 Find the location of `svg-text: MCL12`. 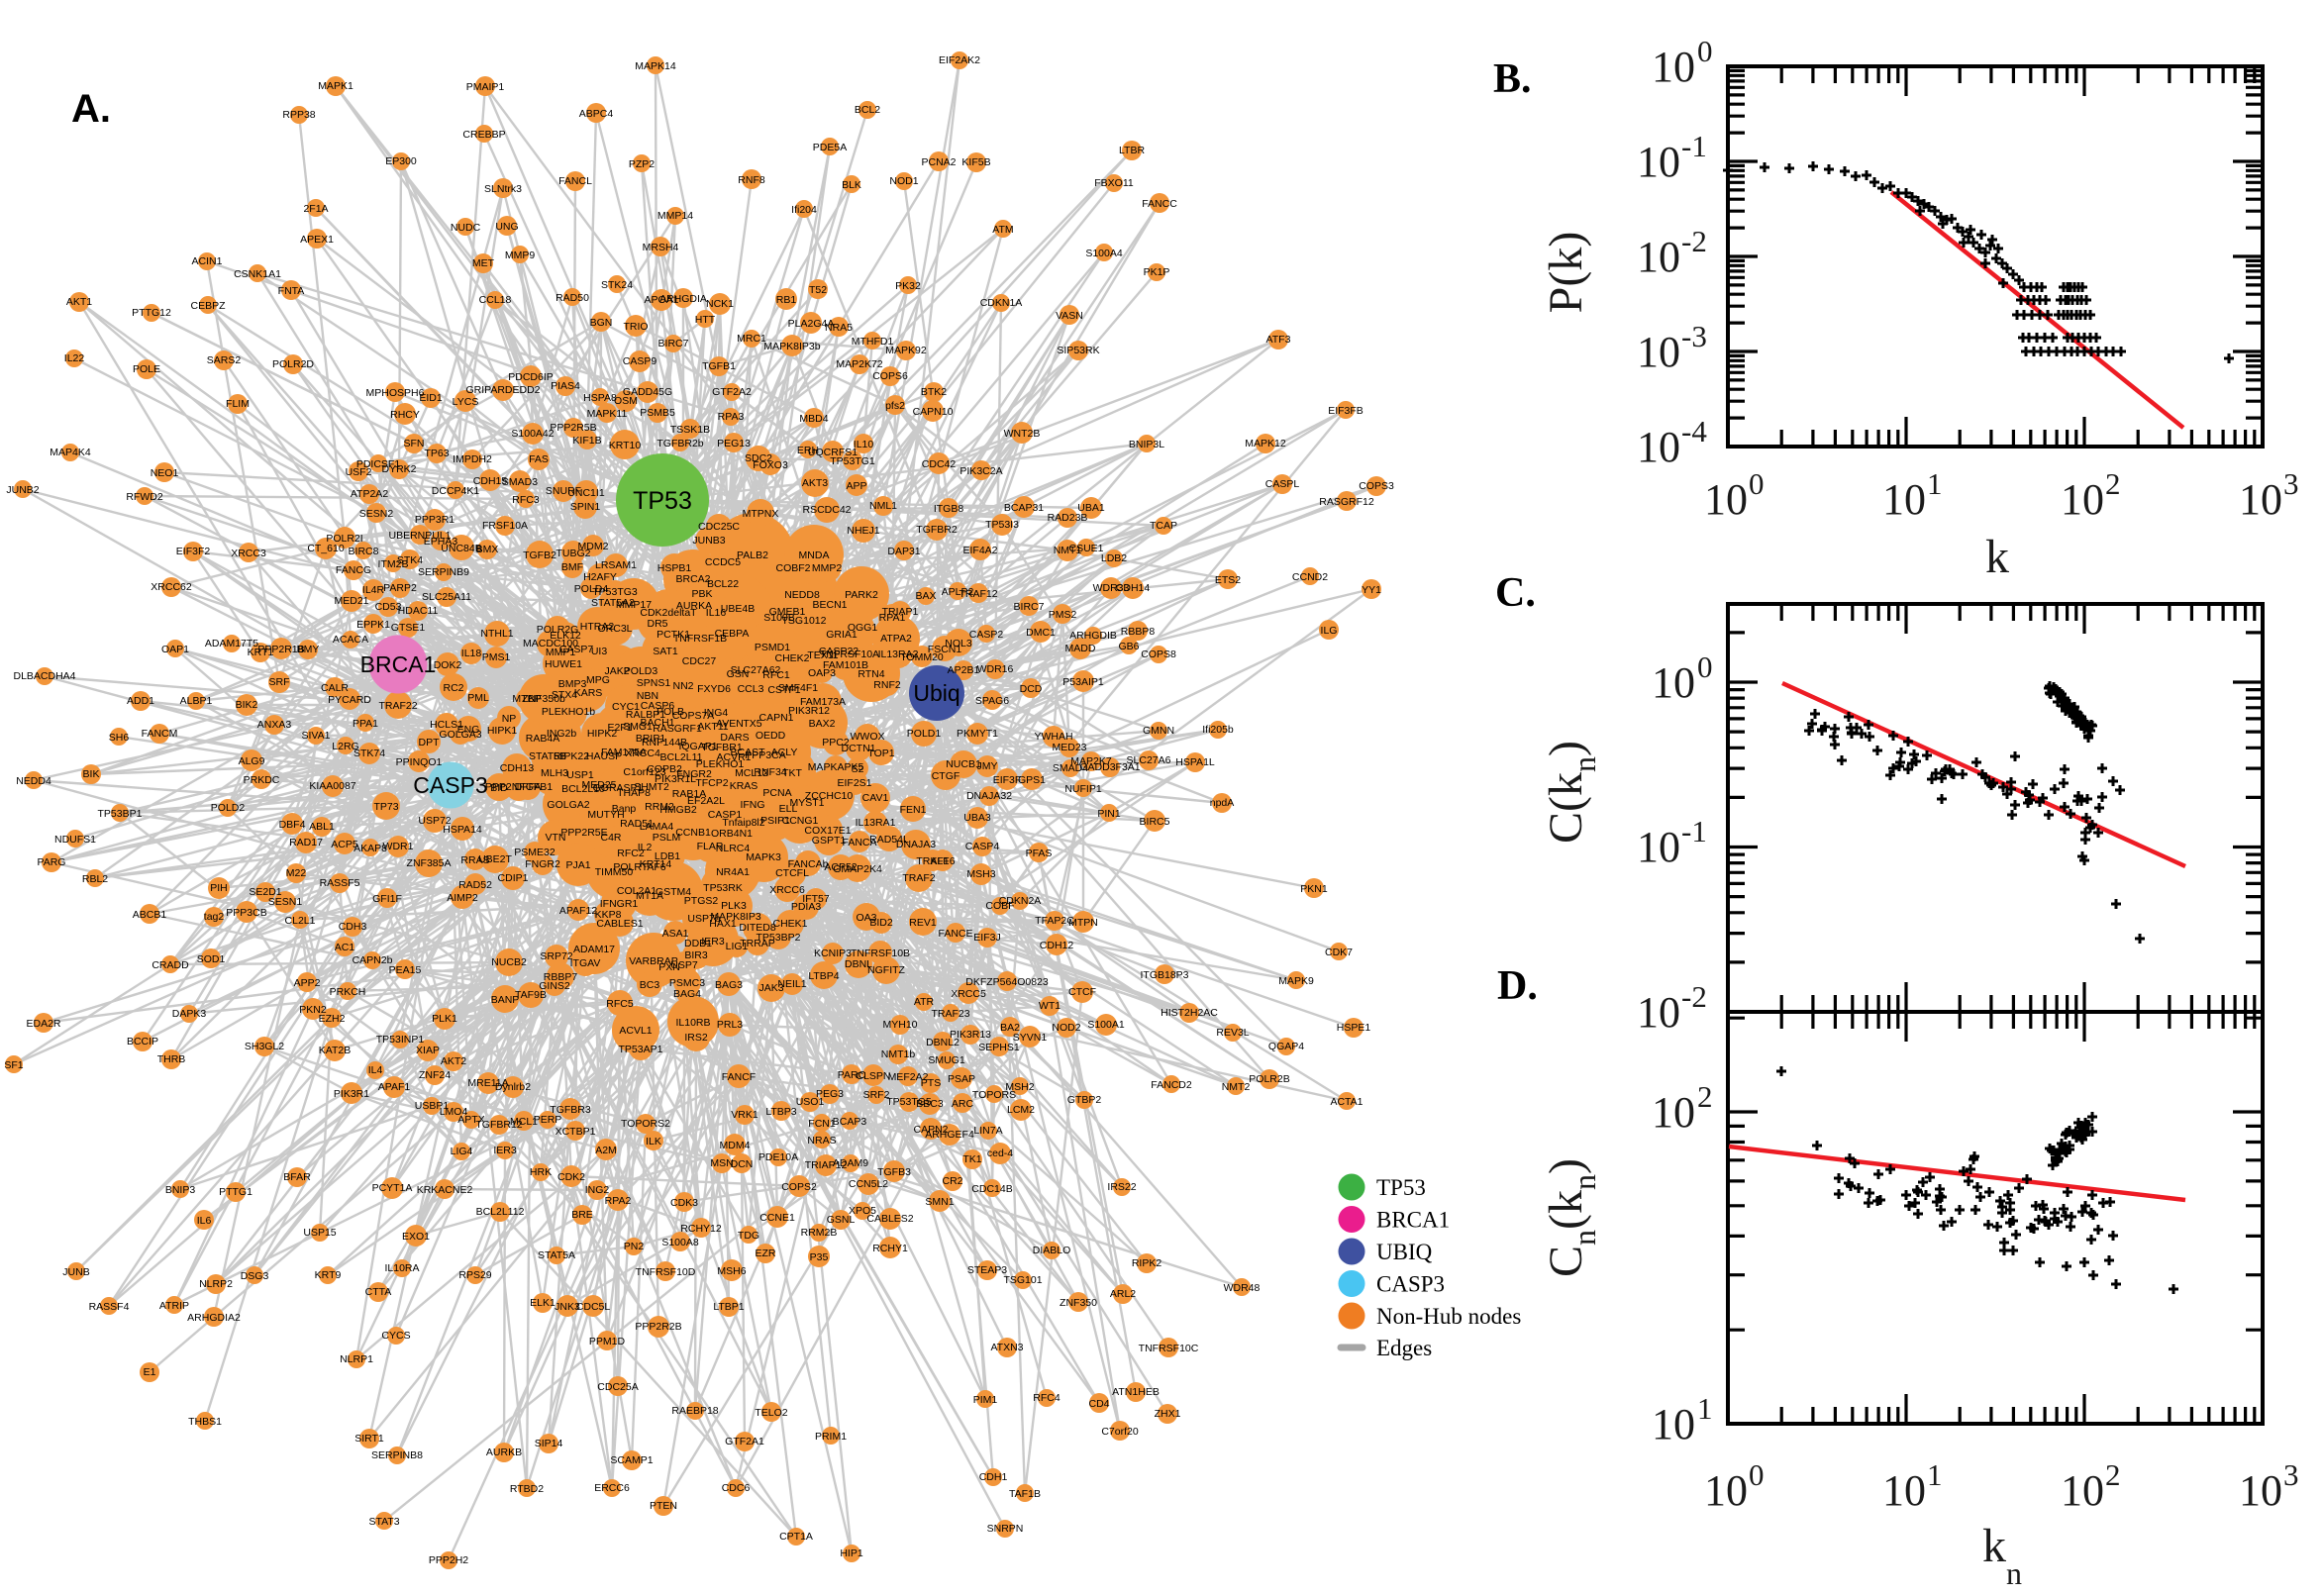

svg-text: MCL12 is located at coordinates (751, 773).